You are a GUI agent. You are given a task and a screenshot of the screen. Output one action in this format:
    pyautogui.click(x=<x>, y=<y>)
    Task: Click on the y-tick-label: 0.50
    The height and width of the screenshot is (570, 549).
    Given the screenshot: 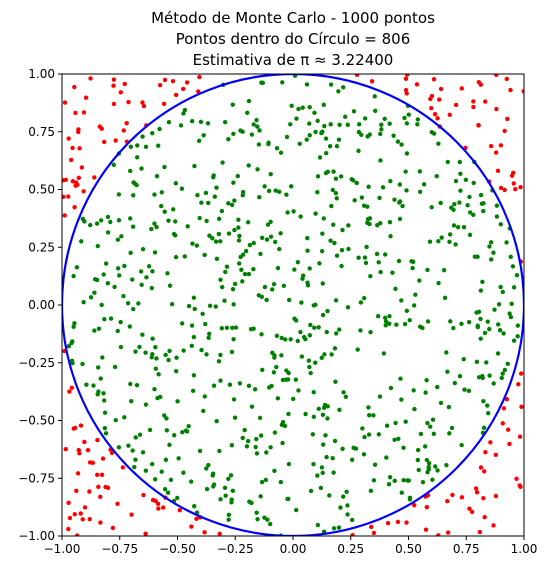 What is the action you would take?
    pyautogui.click(x=41, y=190)
    